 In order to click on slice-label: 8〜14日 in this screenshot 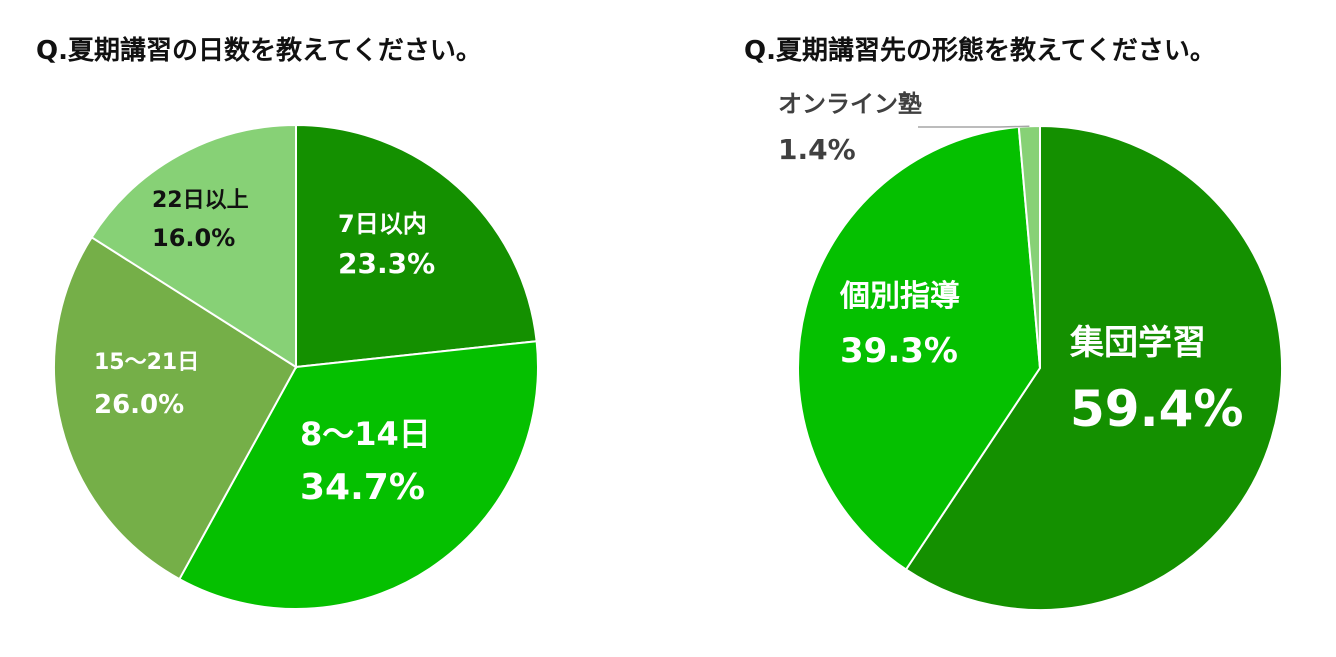, I will do `click(365, 434)`.